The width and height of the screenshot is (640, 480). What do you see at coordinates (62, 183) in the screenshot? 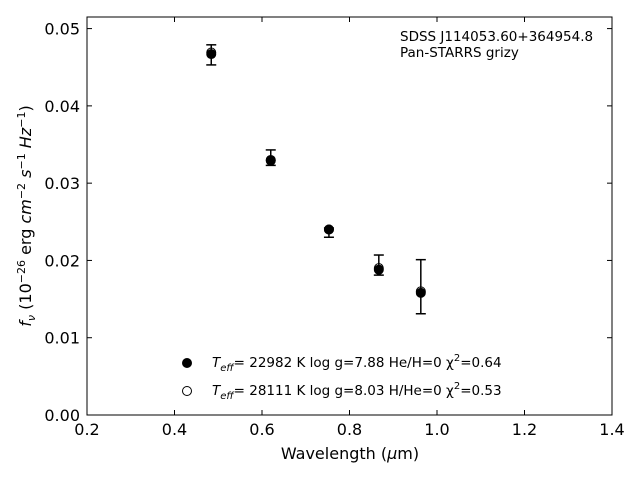
I see `y-tick-label: 0.03` at bounding box center [62, 183].